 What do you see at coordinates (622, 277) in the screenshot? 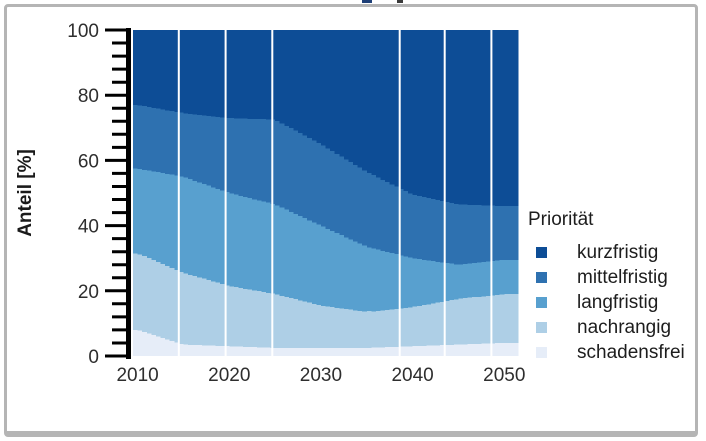
I see `legend-label: mittelfristig` at bounding box center [622, 277].